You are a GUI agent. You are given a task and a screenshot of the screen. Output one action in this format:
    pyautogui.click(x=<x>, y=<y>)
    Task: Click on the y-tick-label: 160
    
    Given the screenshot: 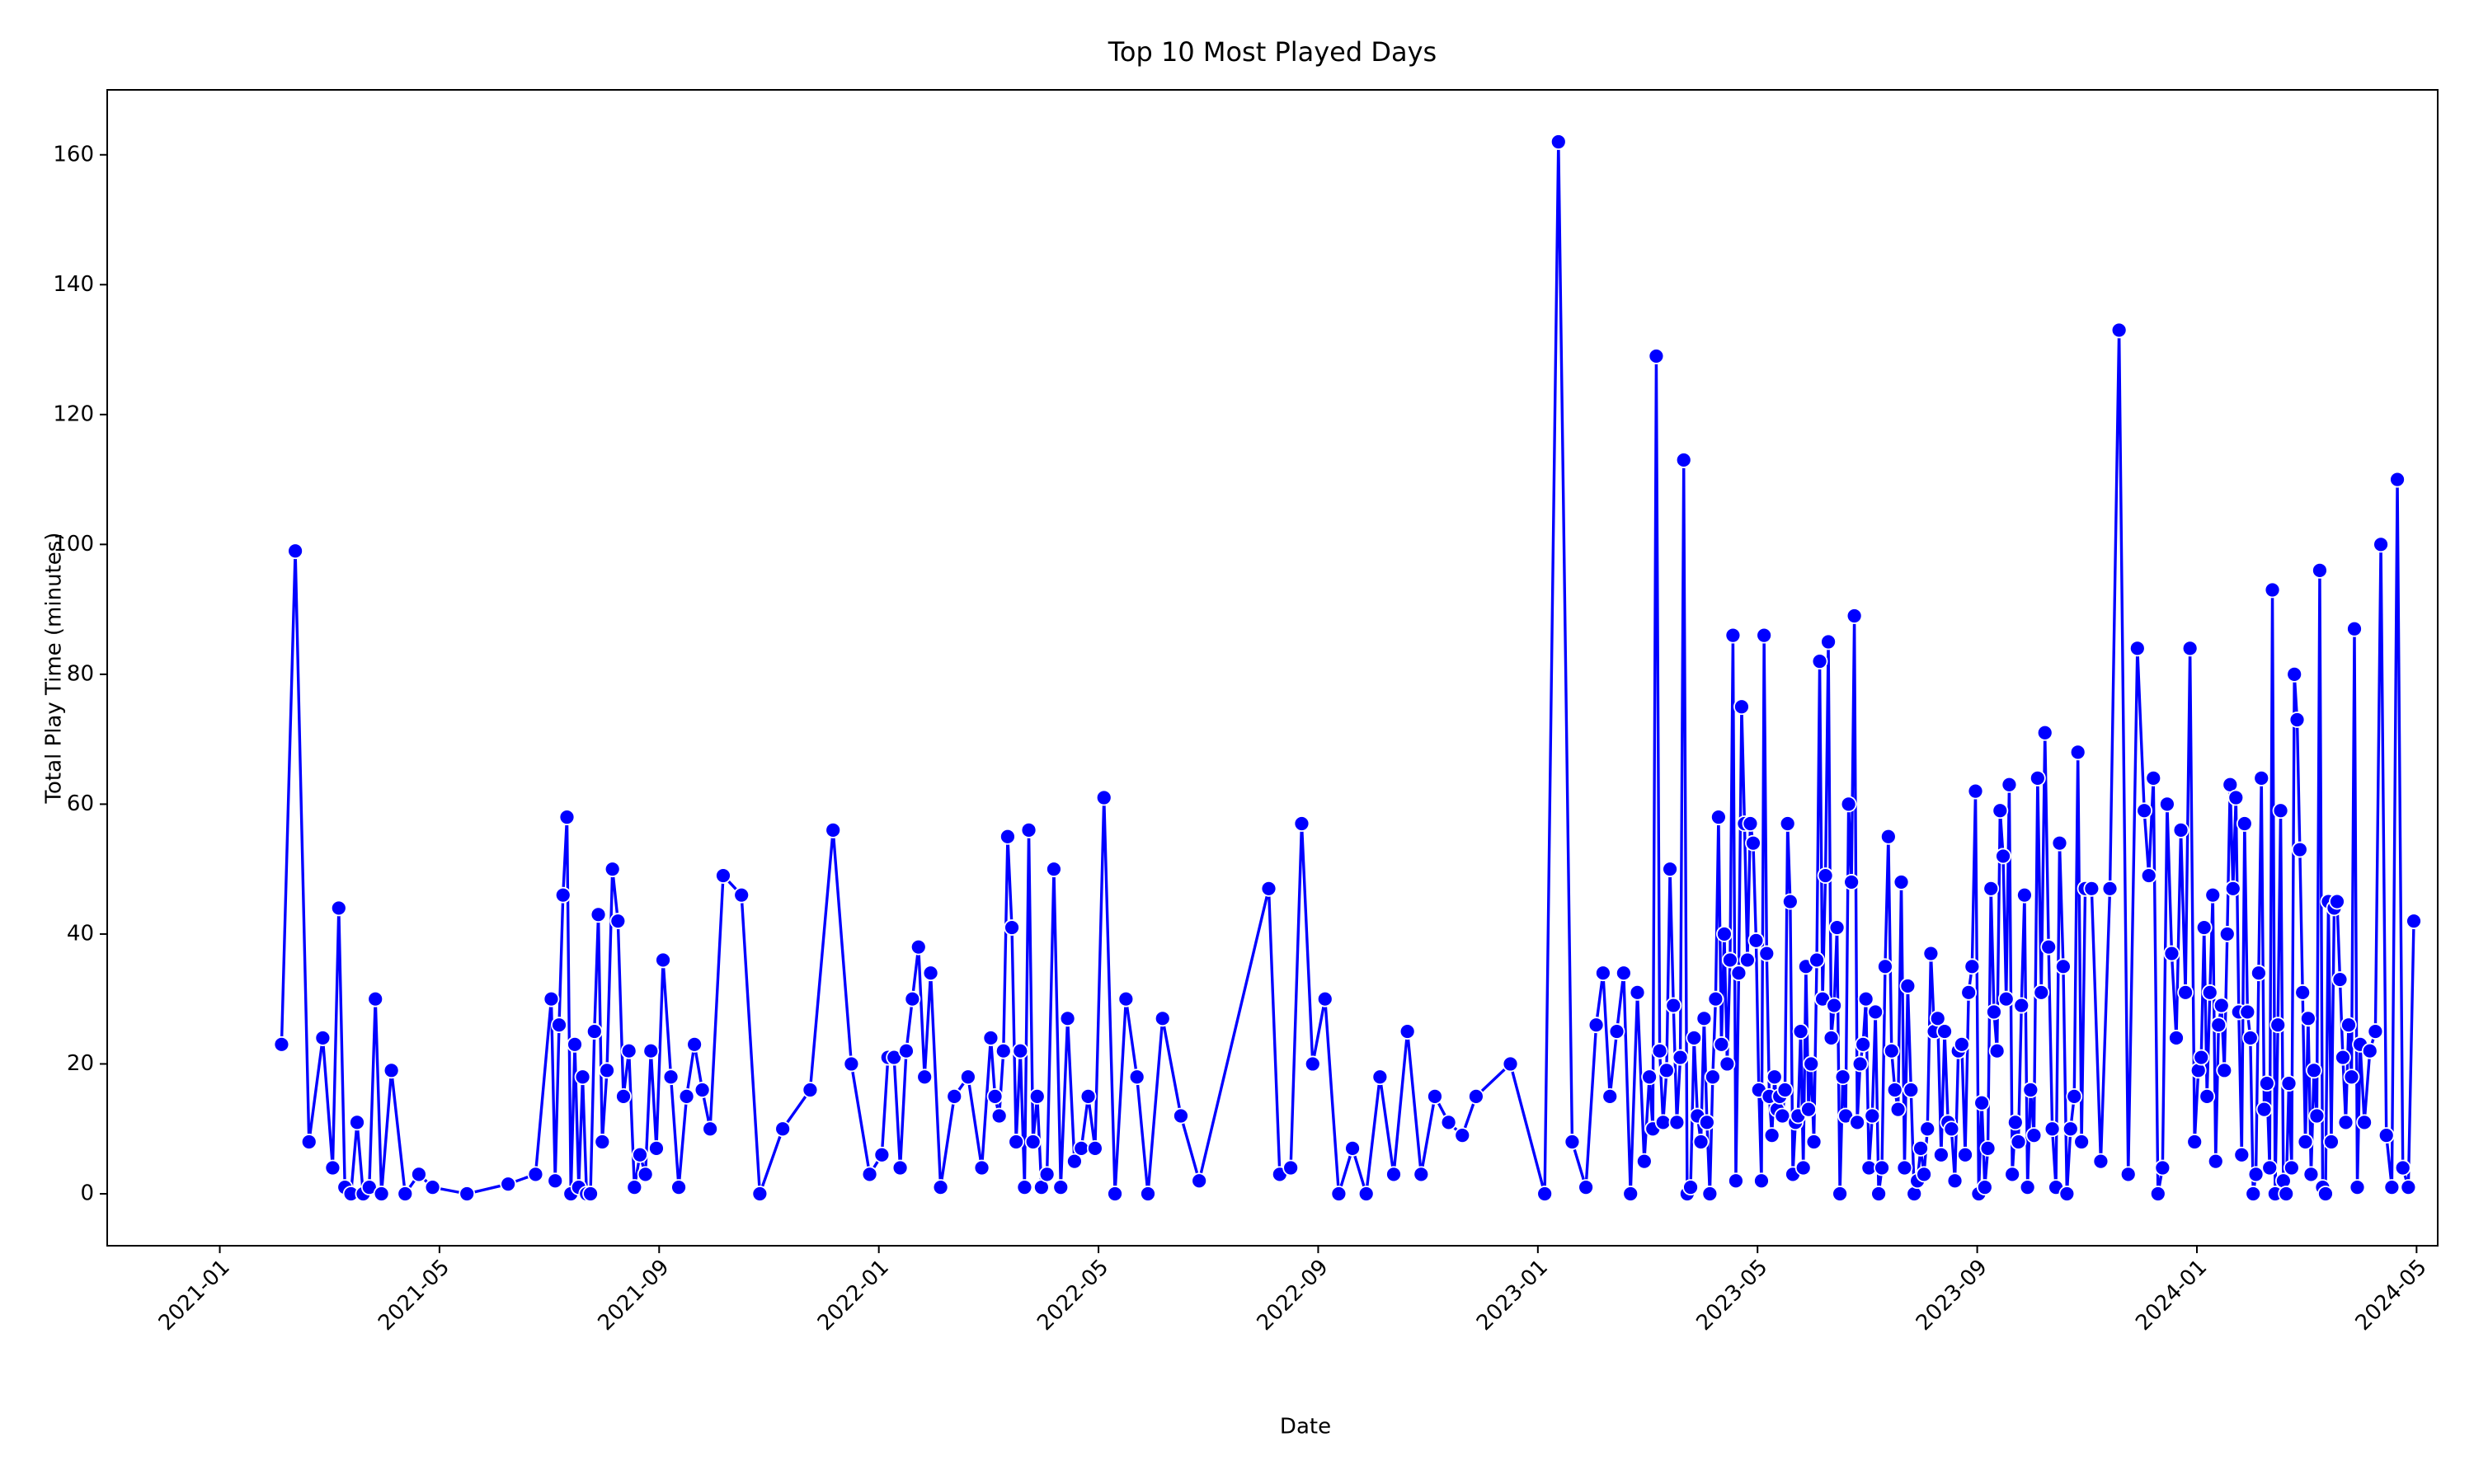 What is the action you would take?
    pyautogui.click(x=73, y=154)
    